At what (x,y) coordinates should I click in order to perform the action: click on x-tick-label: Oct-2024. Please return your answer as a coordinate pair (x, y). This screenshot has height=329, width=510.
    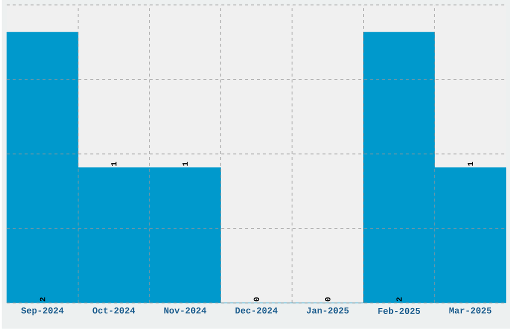
    Looking at the image, I should click on (113, 311).